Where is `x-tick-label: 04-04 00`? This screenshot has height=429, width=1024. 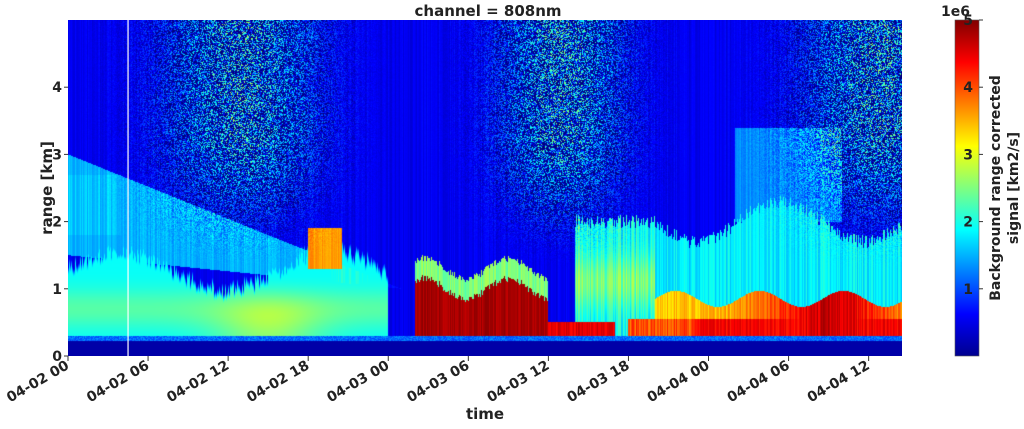
x-tick-label: 04-04 00 is located at coordinates (679, 381).